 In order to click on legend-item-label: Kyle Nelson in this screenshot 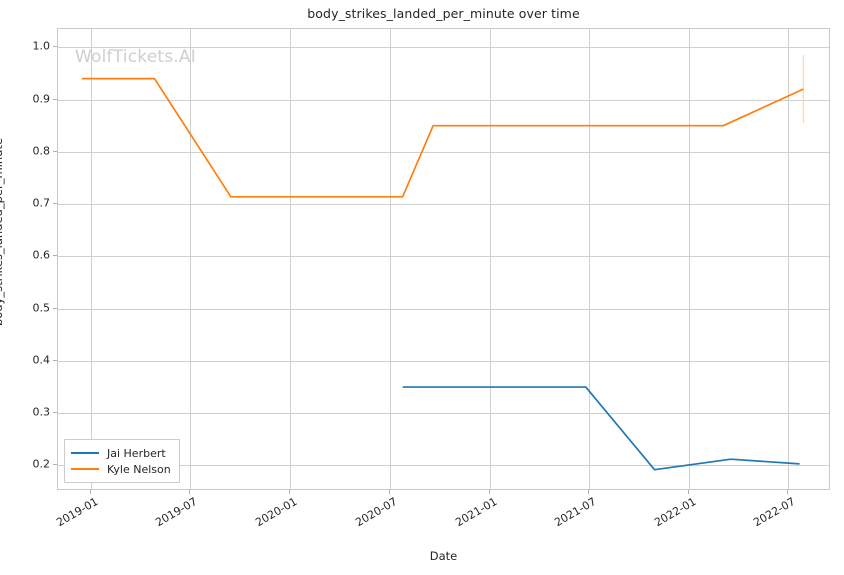, I will do `click(139, 469)`.